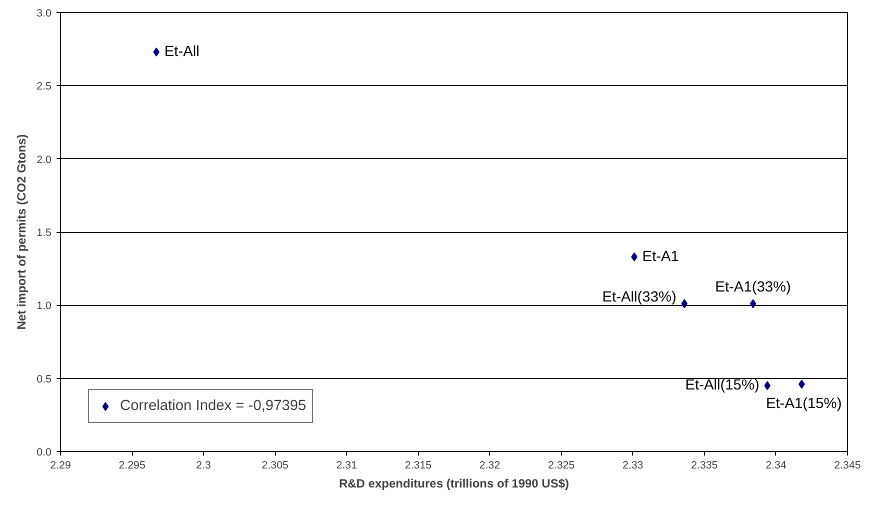 Image resolution: width=887 pixels, height=511 pixels. What do you see at coordinates (489, 466) in the screenshot?
I see `x-tick-label: 2.32` at bounding box center [489, 466].